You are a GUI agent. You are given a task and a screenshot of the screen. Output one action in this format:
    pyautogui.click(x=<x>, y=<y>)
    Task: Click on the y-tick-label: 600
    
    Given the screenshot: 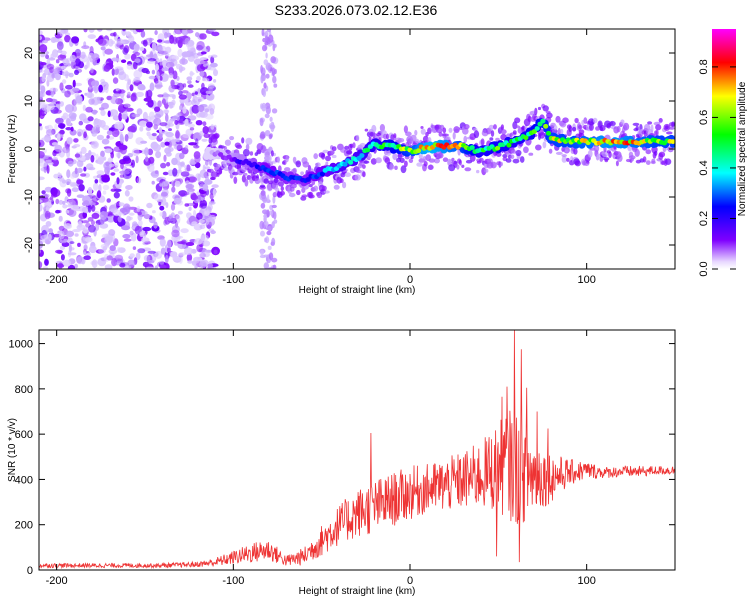 What is the action you would take?
    pyautogui.click(x=24, y=435)
    